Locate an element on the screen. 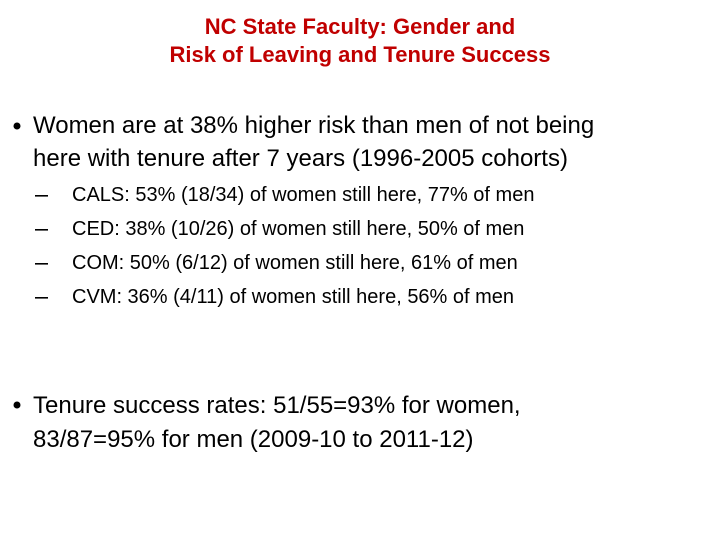 The width and height of the screenshot is (720, 540). title-line: NC State Faculty: Gender and is located at coordinates (360, 26).